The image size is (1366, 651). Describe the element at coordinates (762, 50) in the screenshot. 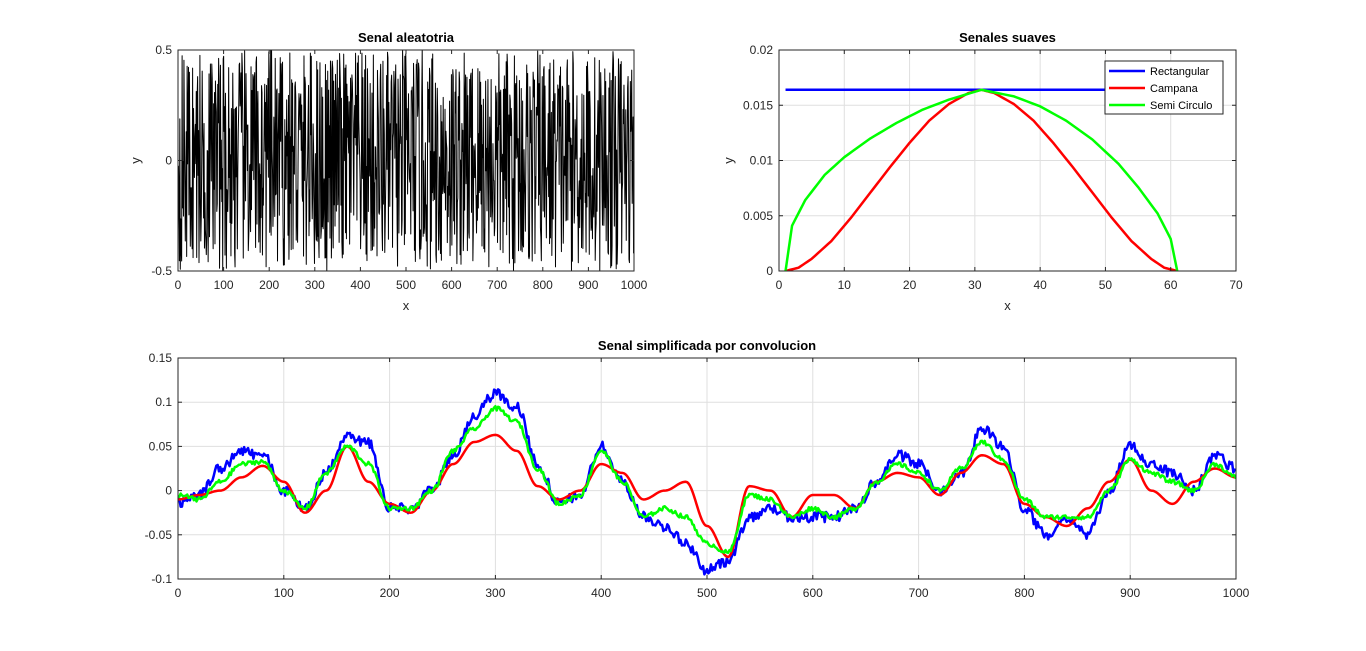

I see `y-tick-label: 0.02` at that location.